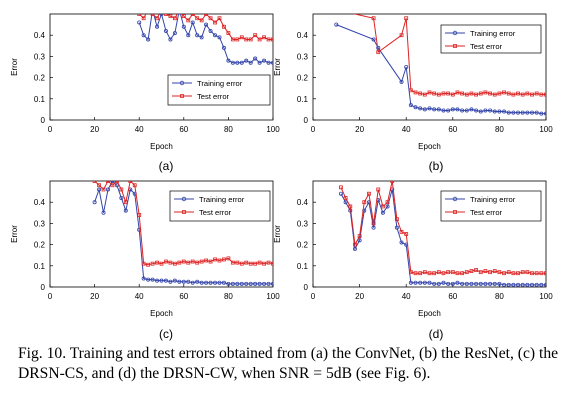 This screenshot has height=406, width=571. Describe the element at coordinates (50, 296) in the screenshot. I see `x-tick-label: 0` at that location.